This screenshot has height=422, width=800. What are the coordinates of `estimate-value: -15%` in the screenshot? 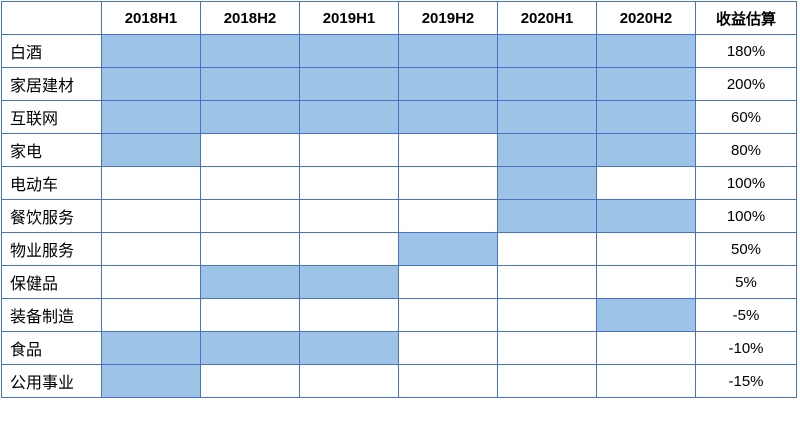 It's located at (746, 381).